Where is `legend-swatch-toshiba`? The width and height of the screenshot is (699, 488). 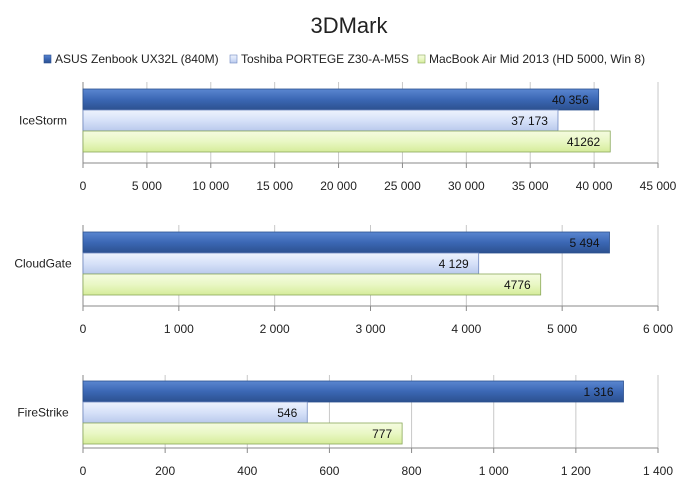 legend-swatch-toshiba is located at coordinates (233, 59).